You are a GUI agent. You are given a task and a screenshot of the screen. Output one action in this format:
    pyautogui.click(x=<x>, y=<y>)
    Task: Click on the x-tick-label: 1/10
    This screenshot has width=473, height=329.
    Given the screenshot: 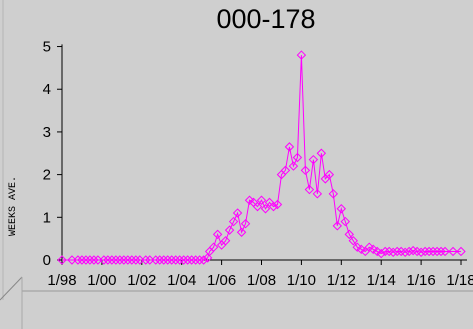 What is the action you would take?
    pyautogui.click(x=301, y=280)
    